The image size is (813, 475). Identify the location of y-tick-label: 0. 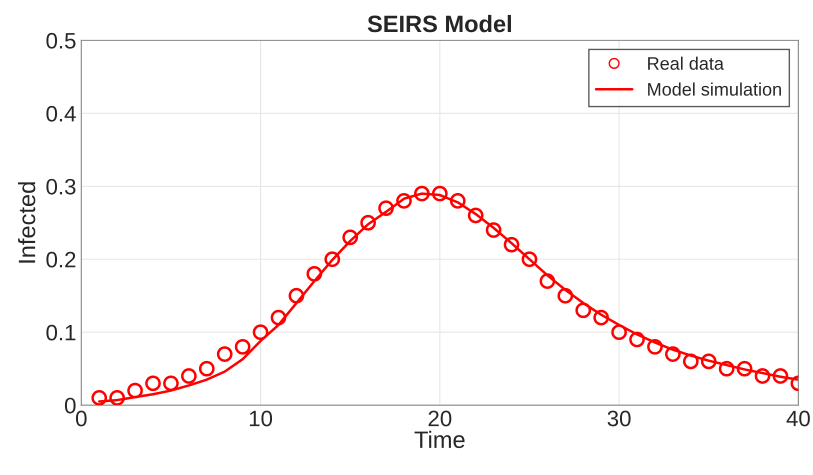
(70, 406).